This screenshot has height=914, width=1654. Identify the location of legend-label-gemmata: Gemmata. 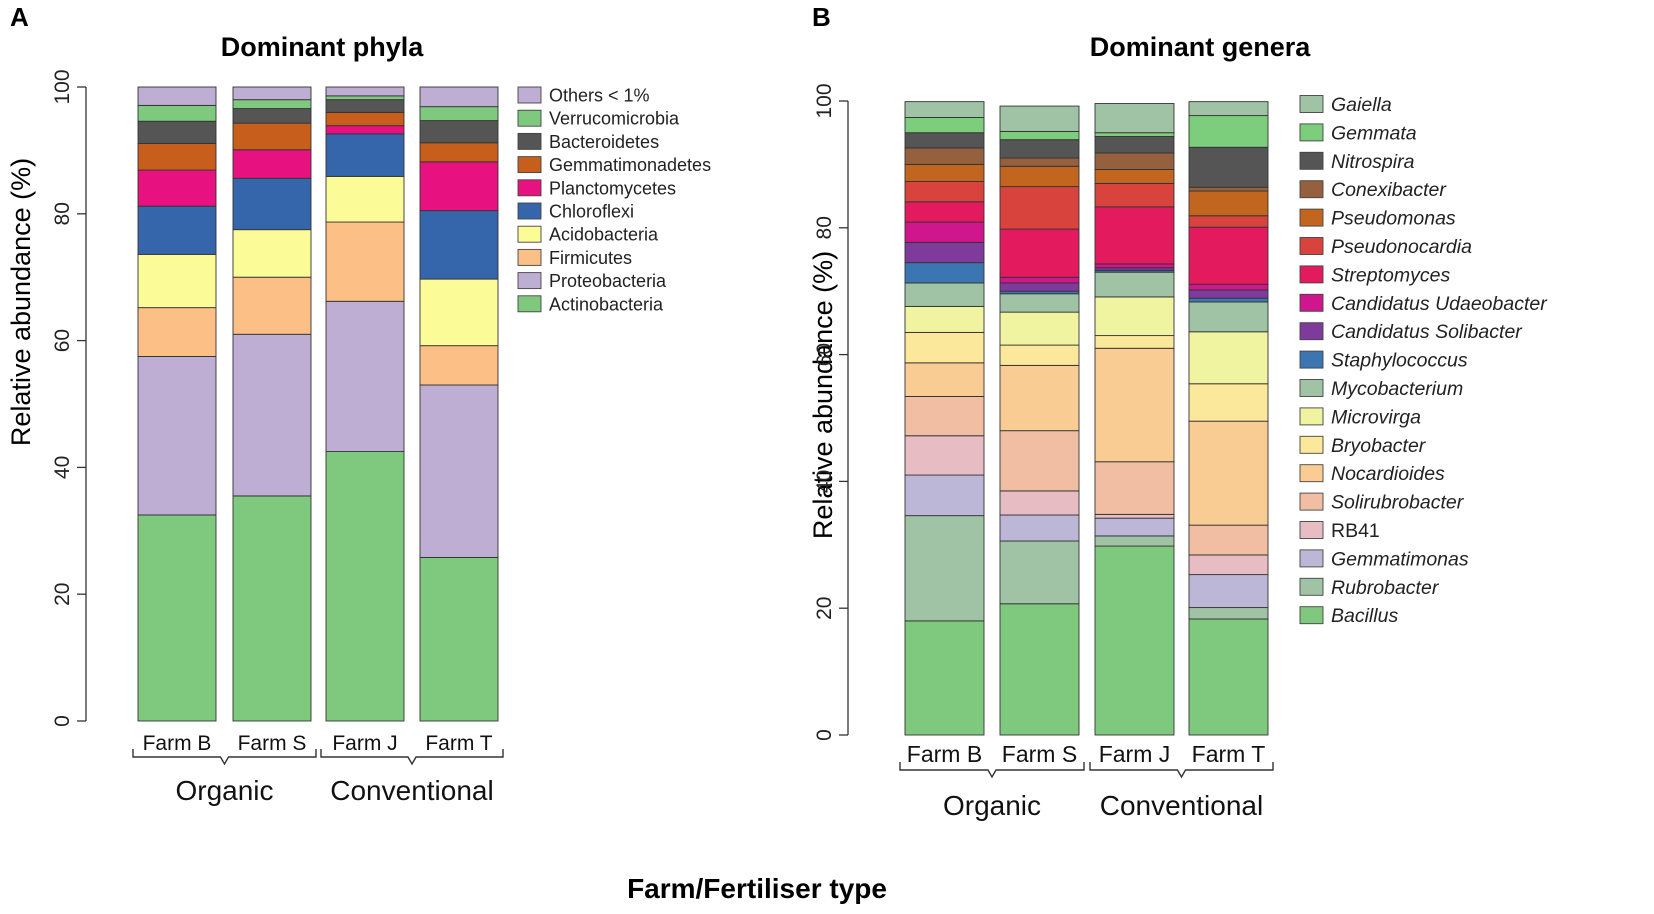
(1374, 133).